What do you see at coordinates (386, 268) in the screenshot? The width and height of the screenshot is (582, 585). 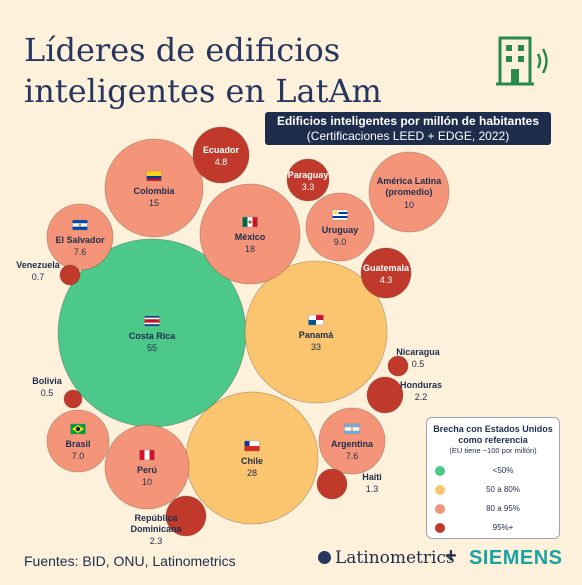 I see `bubble-label-guatemala: Guatemala` at bounding box center [386, 268].